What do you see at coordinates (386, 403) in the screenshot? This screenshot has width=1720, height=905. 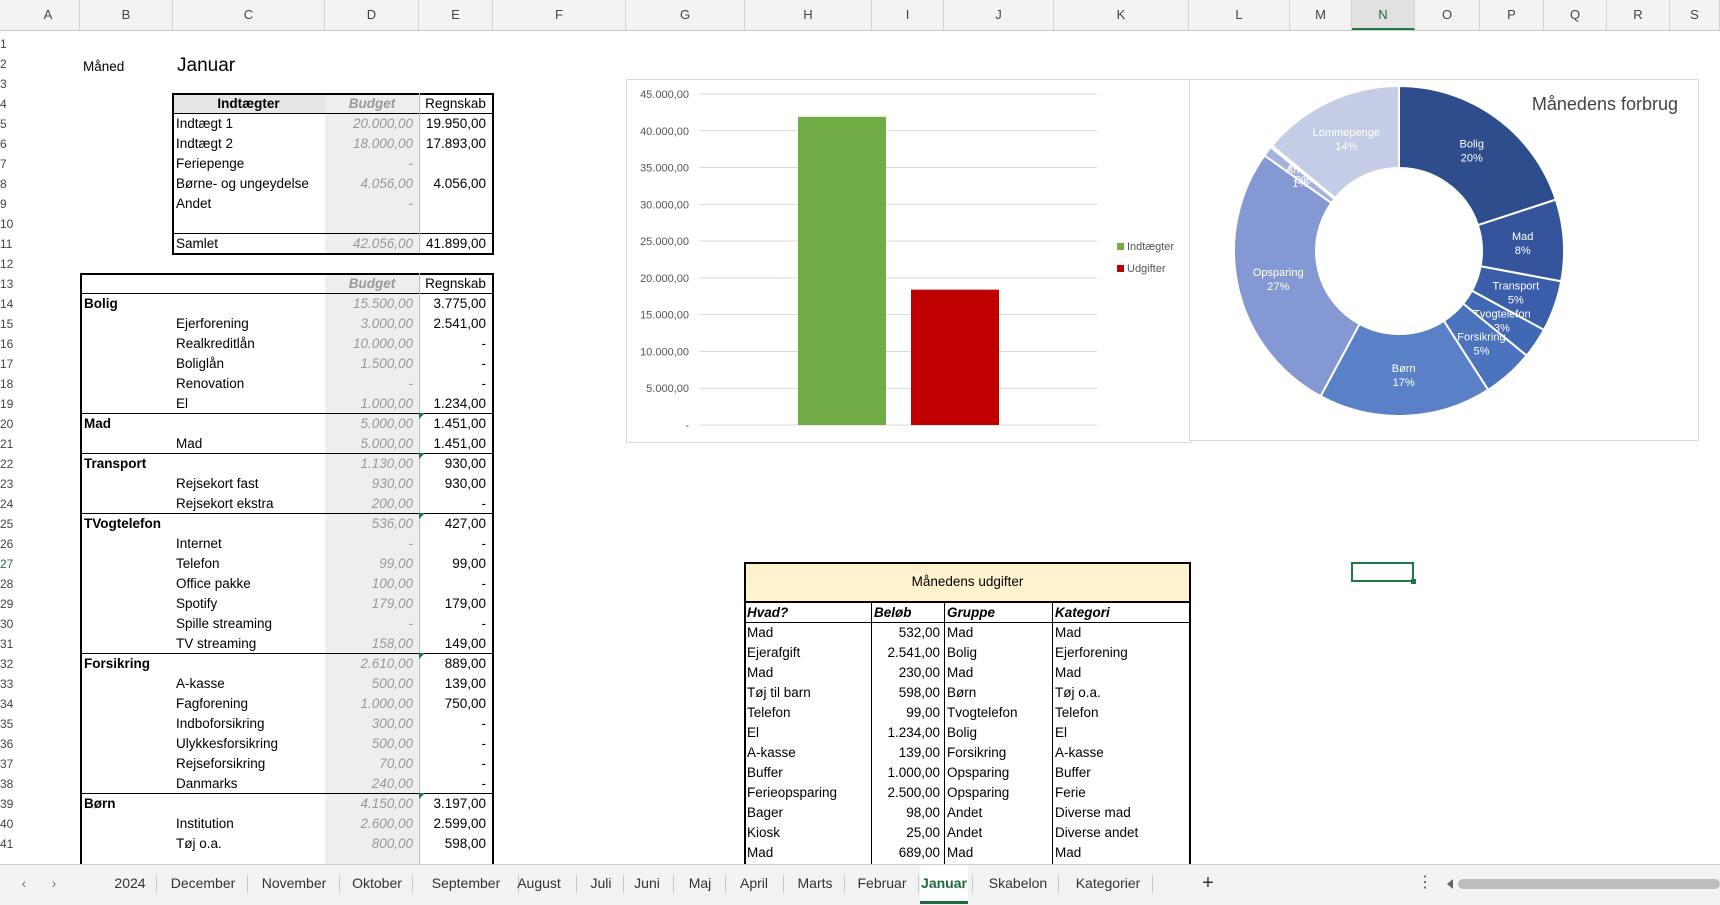 I see `expense-budget: 1.000,00` at bounding box center [386, 403].